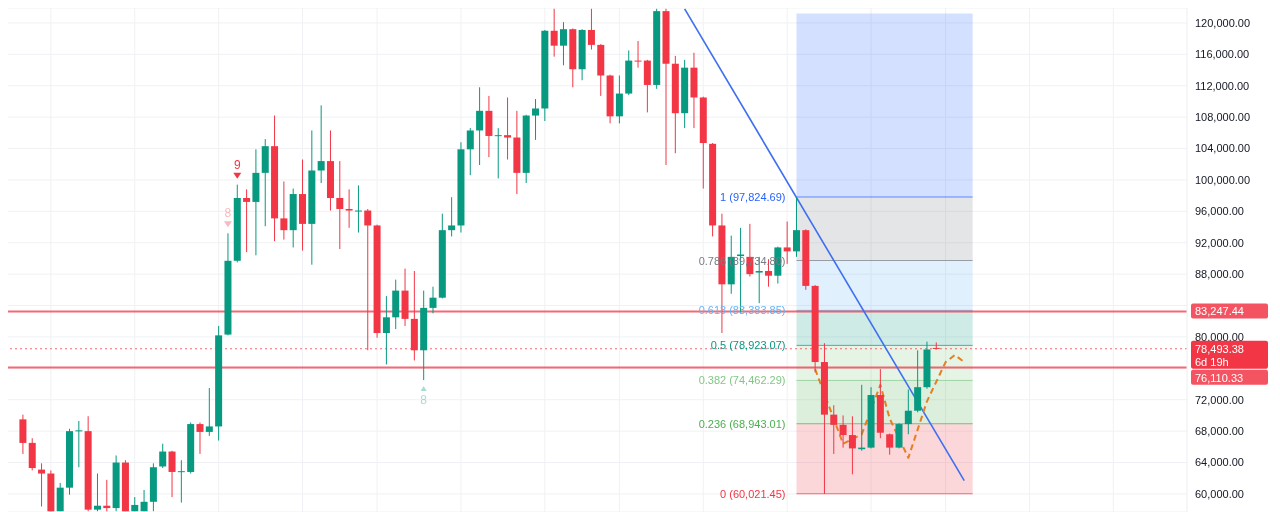 This screenshot has height=512, width=1280. I want to click on band-label: 0.236 (68,943.01), so click(742, 423).